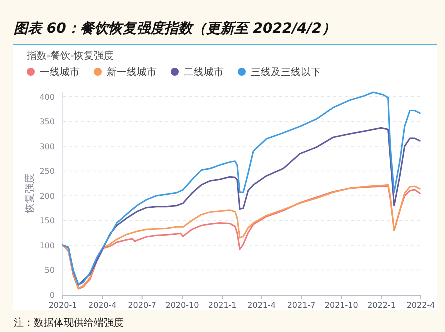 The image size is (445, 332). I want to click on y-tick-label: 300, so click(47, 147).